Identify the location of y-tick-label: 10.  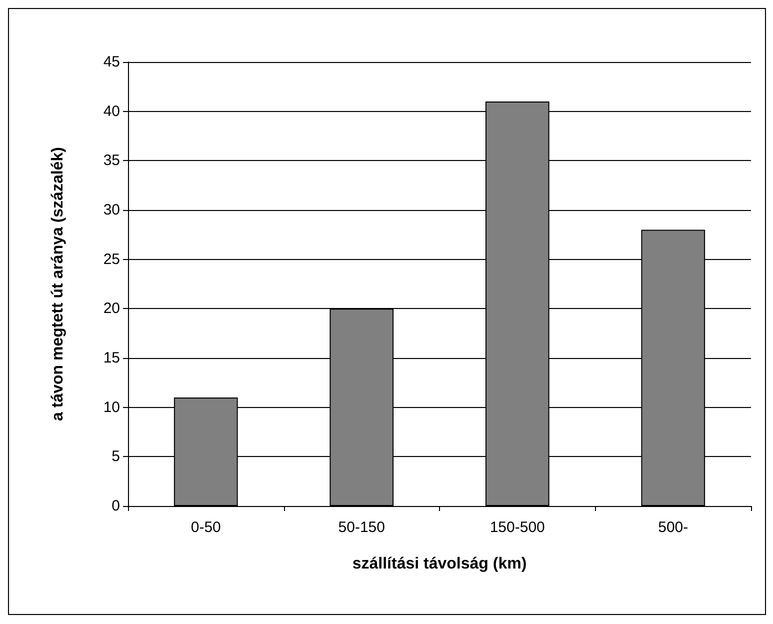
(111, 407).